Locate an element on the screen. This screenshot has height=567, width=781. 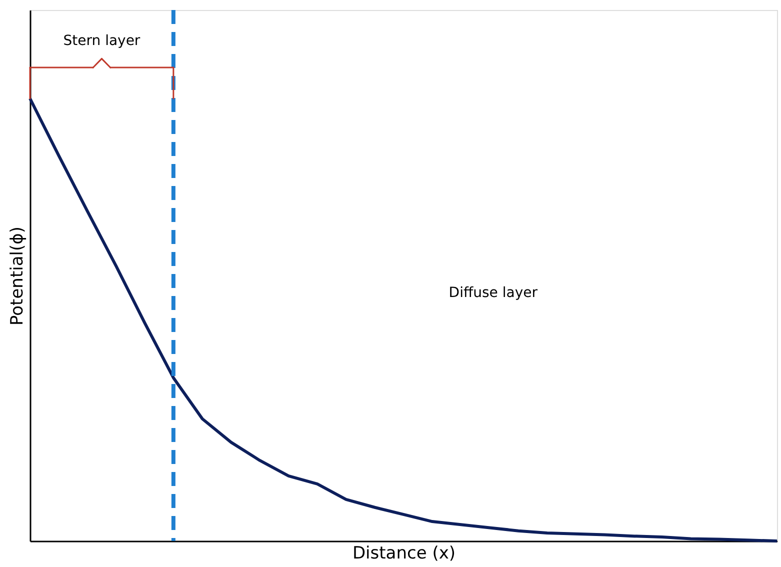
annotation: Diffuse layer is located at coordinates (493, 293).